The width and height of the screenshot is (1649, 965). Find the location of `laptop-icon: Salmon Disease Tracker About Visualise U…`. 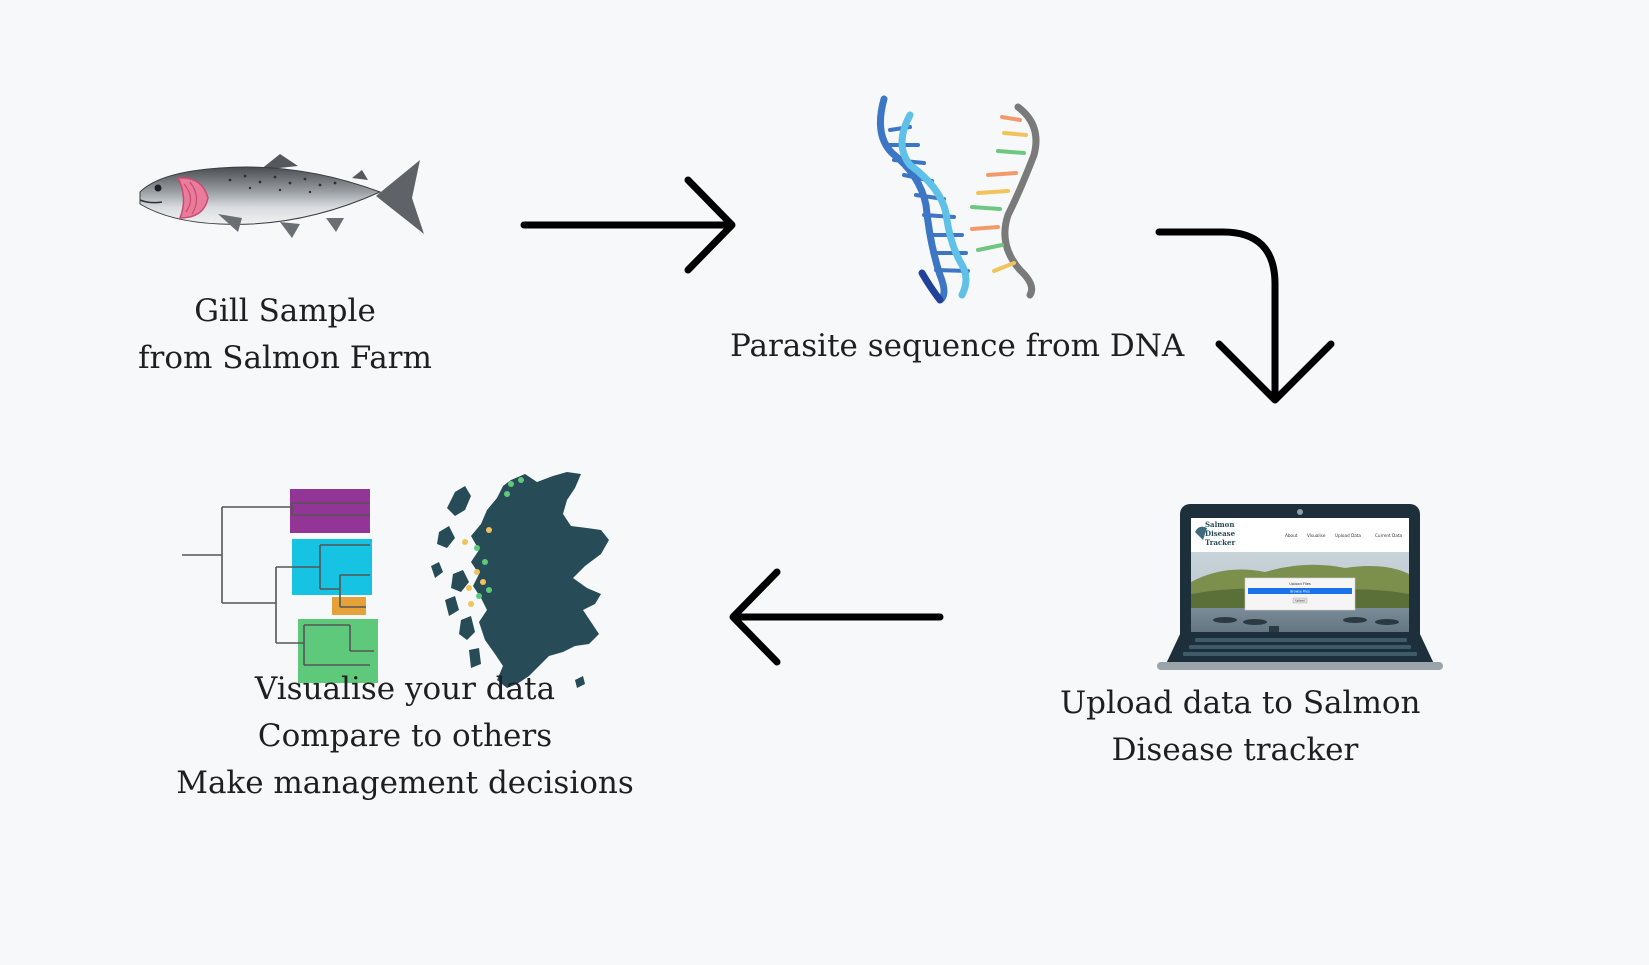

laptop-icon: Salmon Disease Tracker About Visualise U… is located at coordinates (1300, 587).